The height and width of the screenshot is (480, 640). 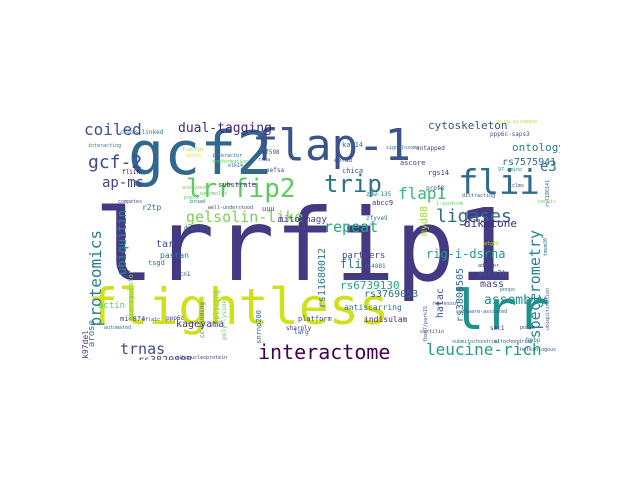 I want to click on cloud-word: mitochondrial, so click(x=514, y=342).